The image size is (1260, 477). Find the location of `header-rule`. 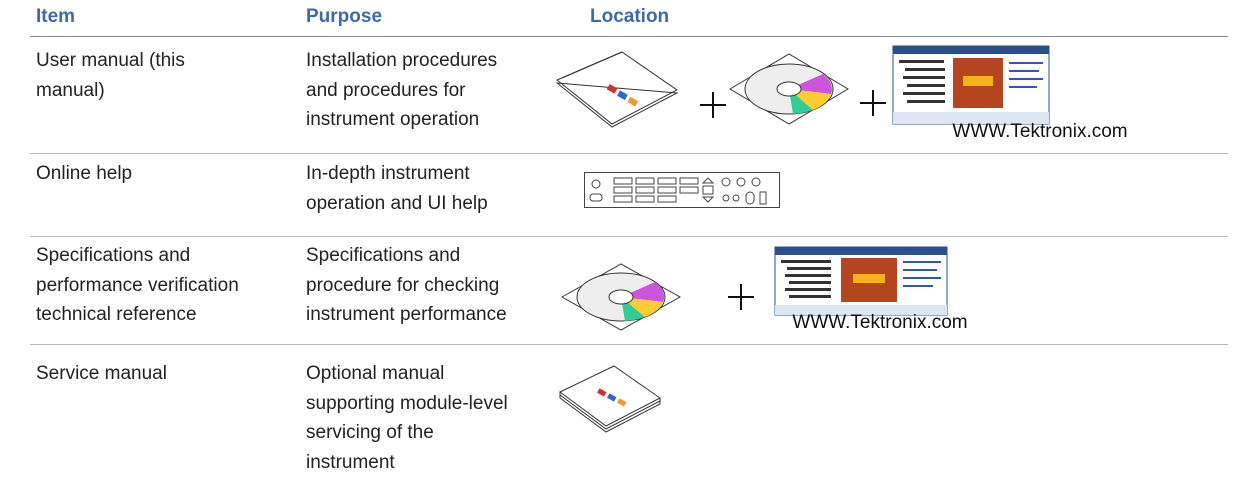

header-rule is located at coordinates (629, 36).